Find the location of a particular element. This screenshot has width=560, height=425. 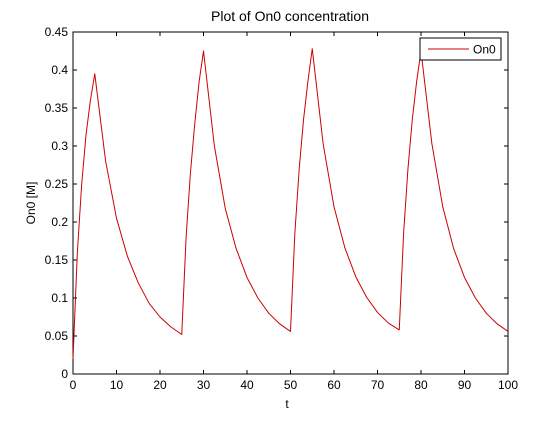

x-tick-label: 100 is located at coordinates (508, 385).